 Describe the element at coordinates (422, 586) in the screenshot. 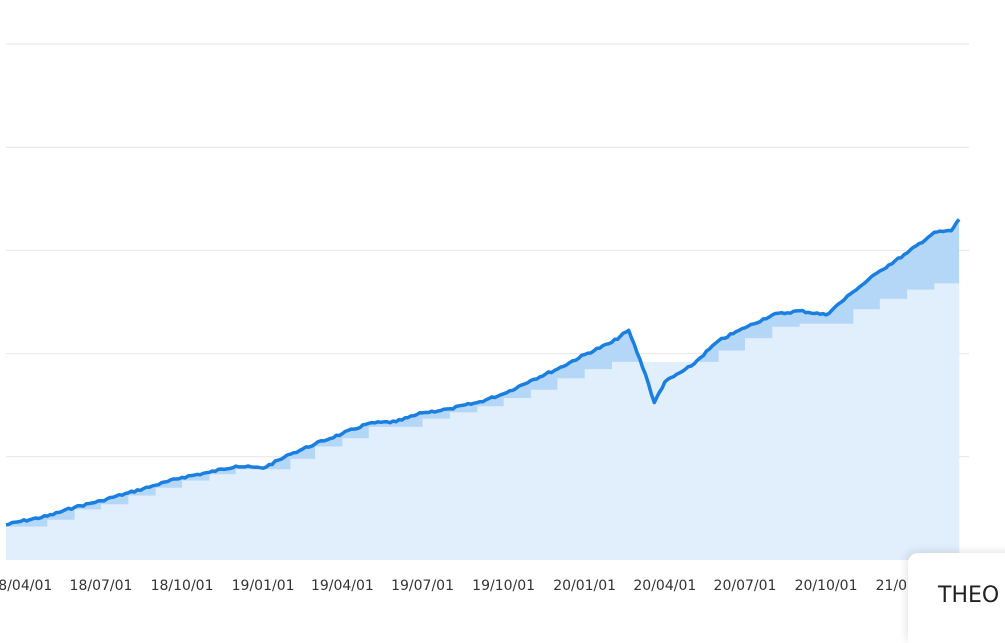

I see `x-tick-label: 19/07/01` at that location.